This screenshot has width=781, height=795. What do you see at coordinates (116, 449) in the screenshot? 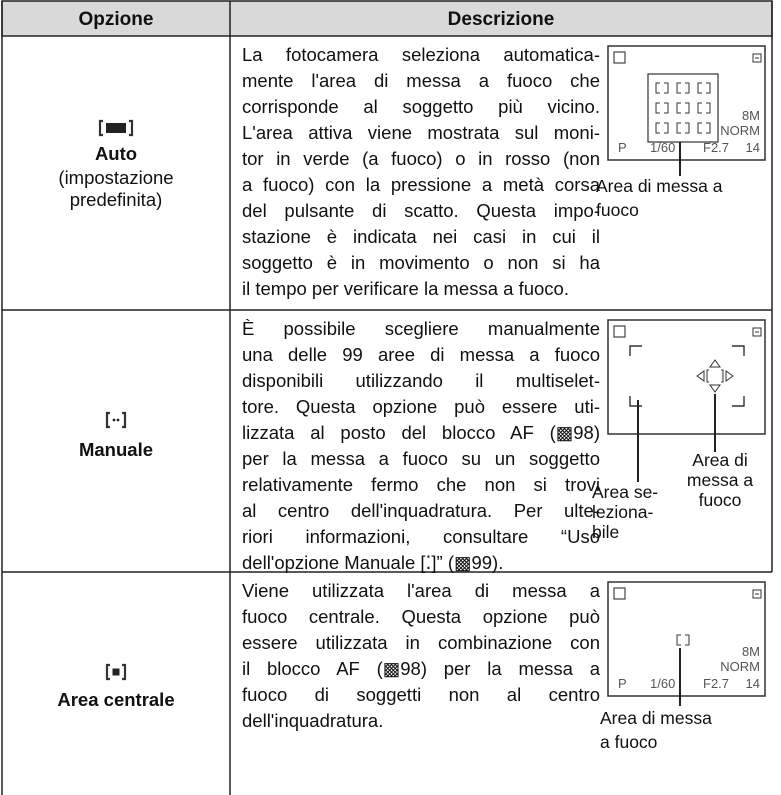
I see `option-name: Manuale` at bounding box center [116, 449].